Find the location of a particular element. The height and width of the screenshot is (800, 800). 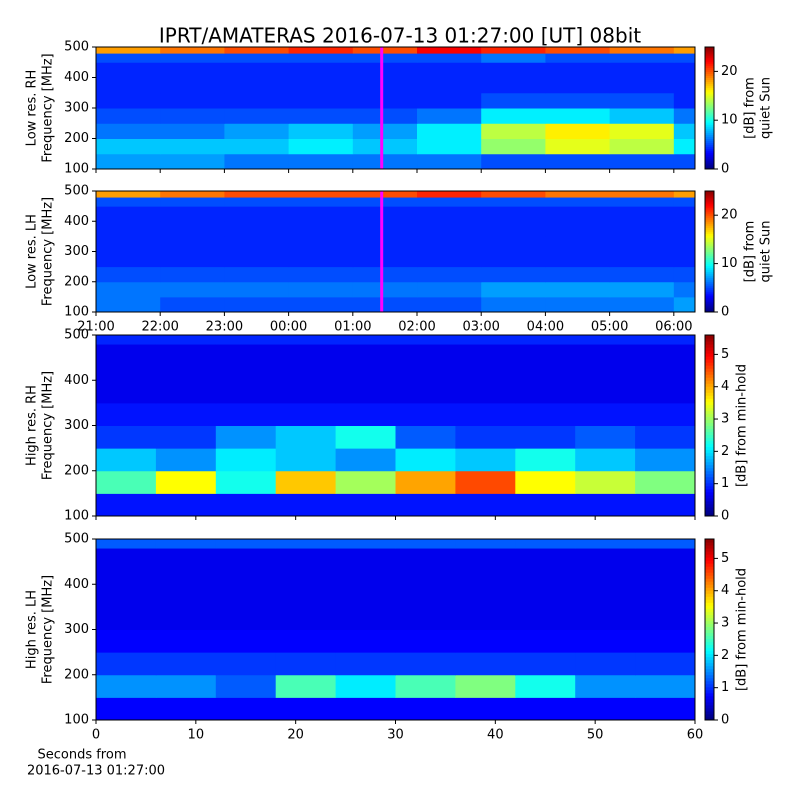

x-tick-label: 22:00 is located at coordinates (159, 327).